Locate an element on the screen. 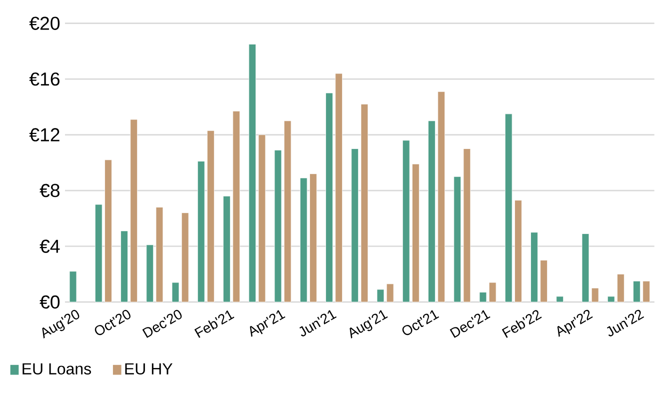 This screenshot has width=661, height=404. legend-label: EU HY is located at coordinates (148, 368).